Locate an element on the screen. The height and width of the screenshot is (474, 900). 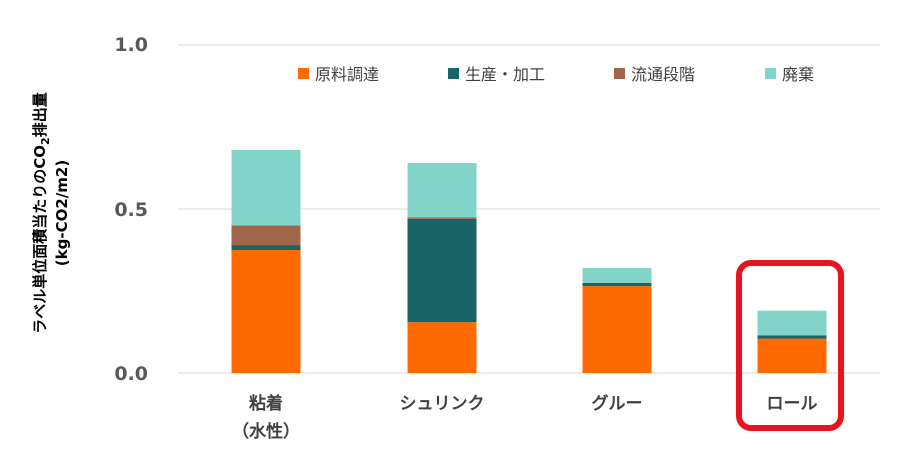
y-tick-0: 0.0 is located at coordinates (131, 374).